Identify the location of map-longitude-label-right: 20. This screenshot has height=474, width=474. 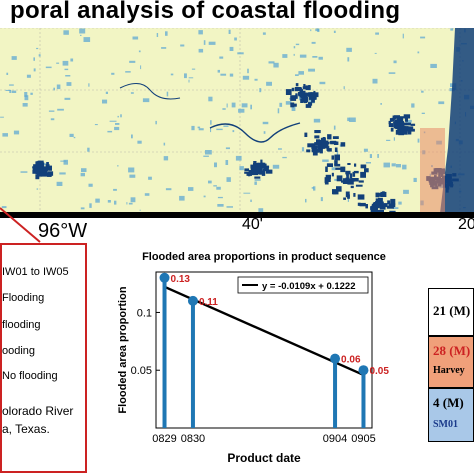
(466, 224).